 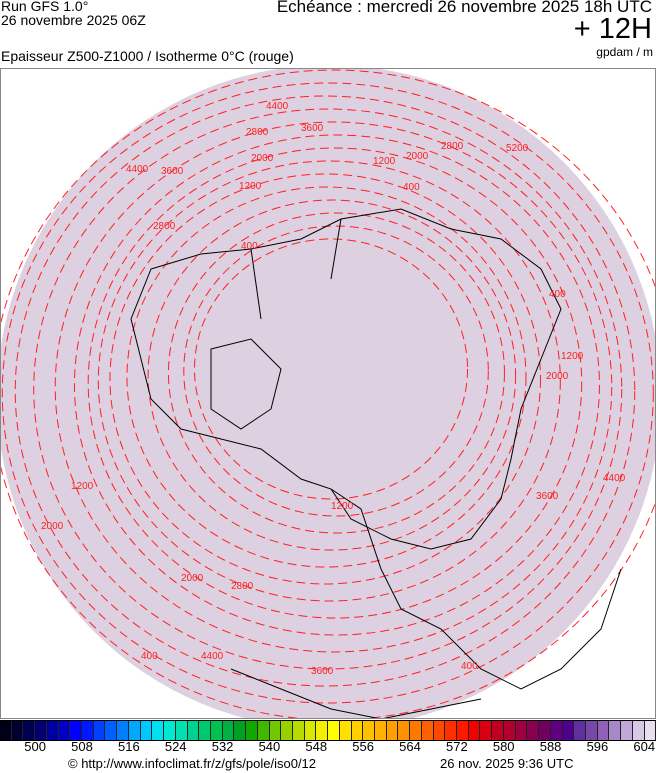 I want to click on colorbar-label: 596, so click(x=597, y=746).